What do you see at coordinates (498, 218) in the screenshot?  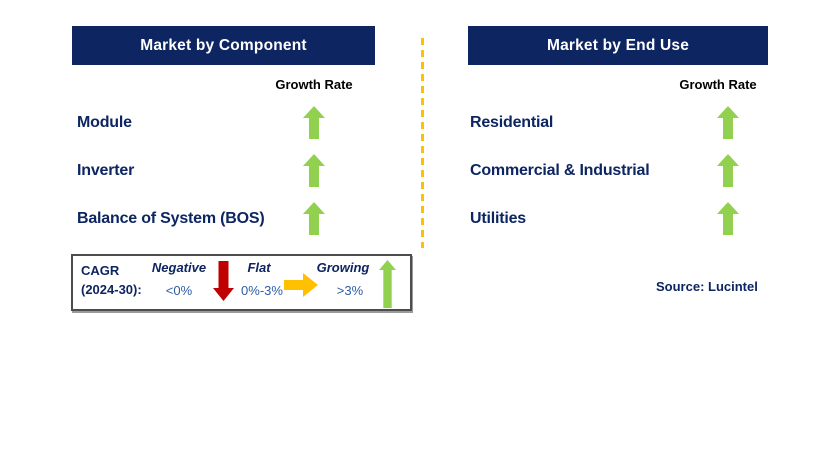 I see `right-item-utilities: Utilities` at bounding box center [498, 218].